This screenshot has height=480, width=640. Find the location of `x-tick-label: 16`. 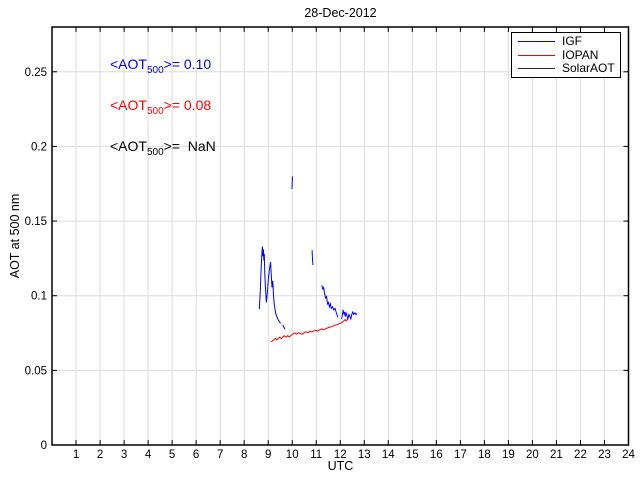

x-tick-label: 16 is located at coordinates (436, 455).